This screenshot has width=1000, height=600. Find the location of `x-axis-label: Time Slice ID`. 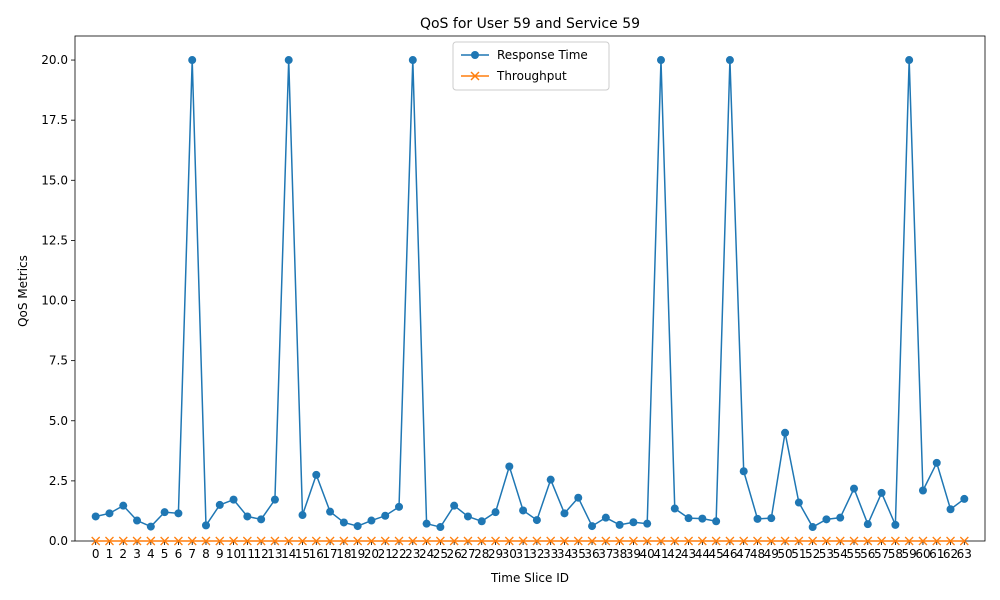

x-axis-label: Time Slice ID is located at coordinates (529, 578).